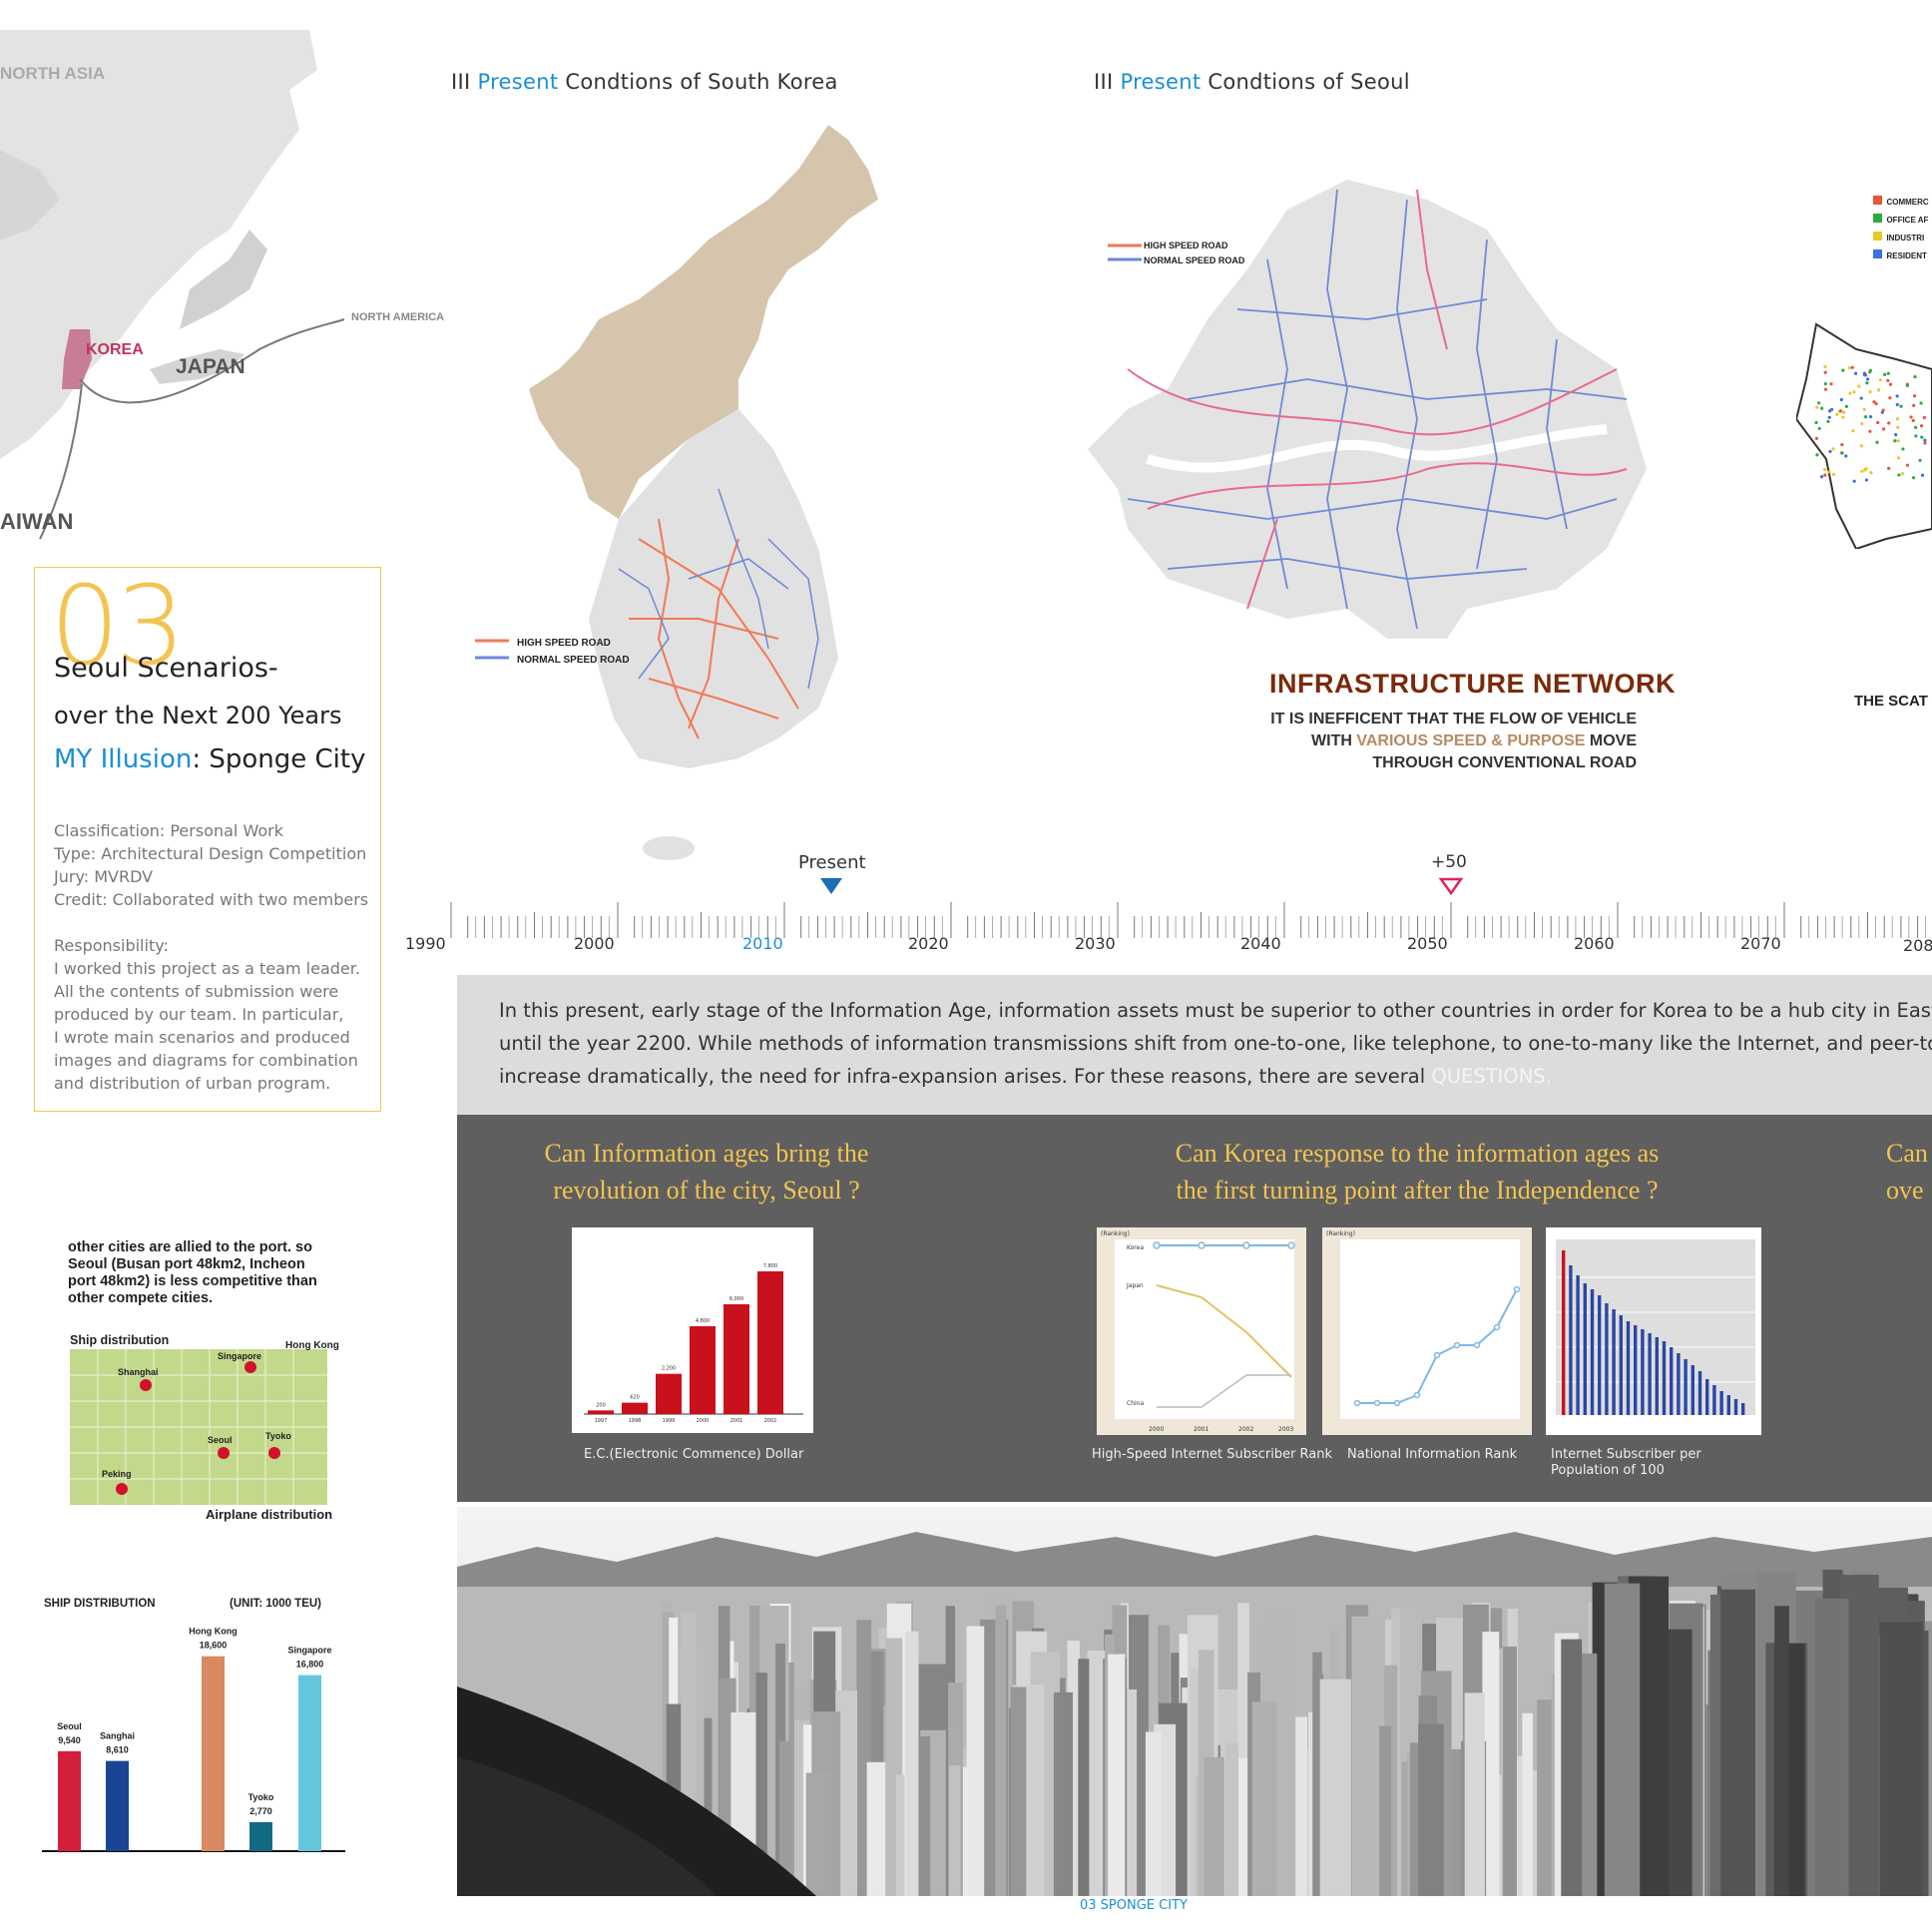  I want to click on ec-bar-category: 1999, so click(669, 1421).